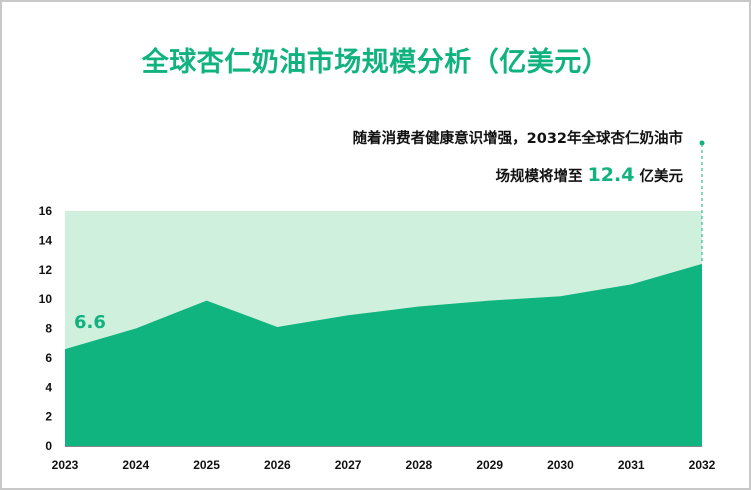 The image size is (751, 490). Describe the element at coordinates (348, 465) in the screenshot. I see `x-tick-label: 2027` at that location.